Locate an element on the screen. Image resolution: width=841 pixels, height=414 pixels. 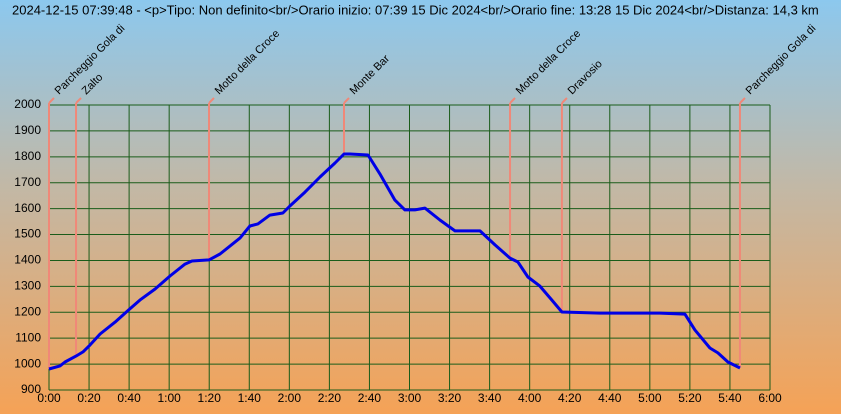
y-tick-label: 1300 is located at coordinates (27, 286).